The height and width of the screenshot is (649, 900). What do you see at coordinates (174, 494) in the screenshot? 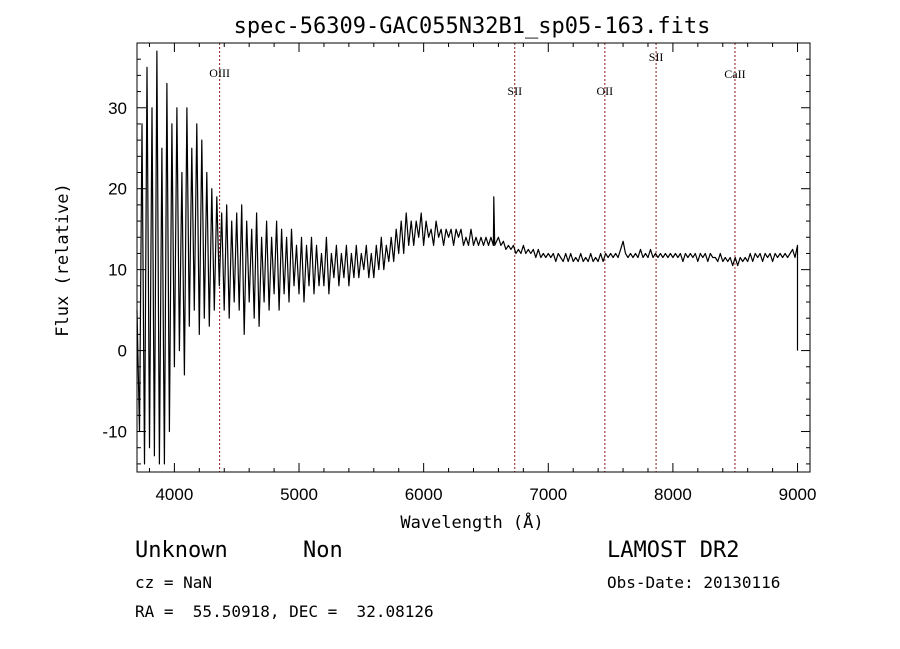
I see `x-tick-label: 4000` at bounding box center [174, 494].